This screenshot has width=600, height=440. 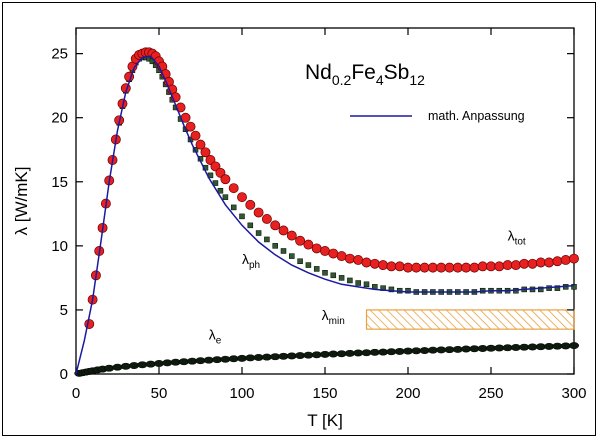 What do you see at coordinates (490, 393) in the screenshot?
I see `x-tick-label: 250` at bounding box center [490, 393].